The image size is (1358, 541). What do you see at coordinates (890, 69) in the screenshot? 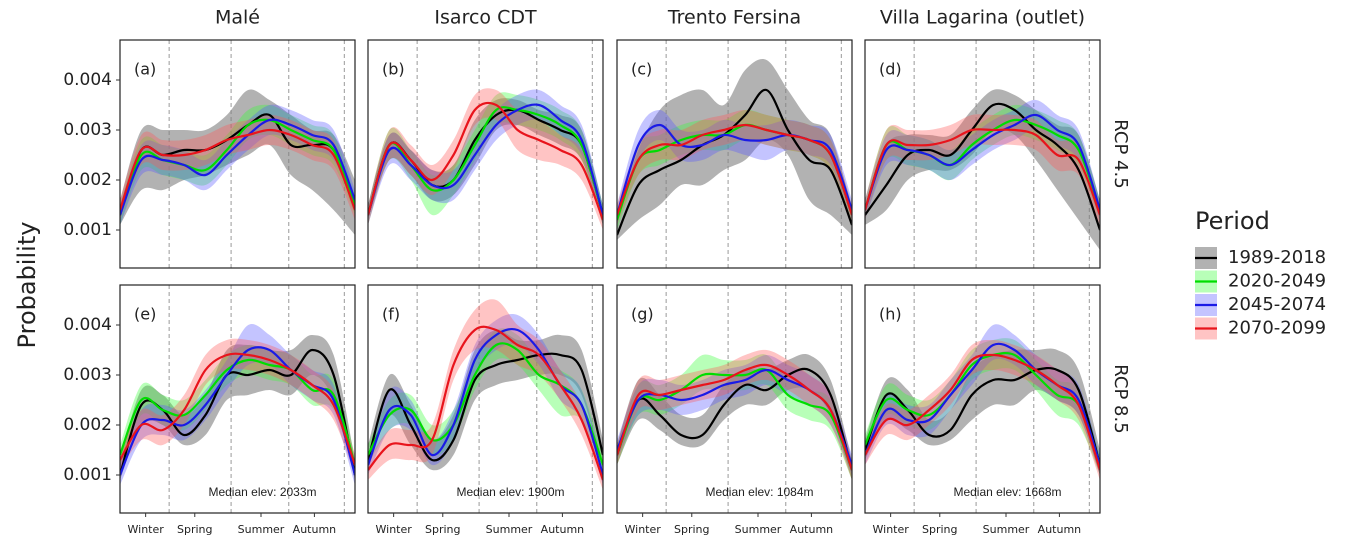
I see `panel-label: (d)` at bounding box center [890, 69].